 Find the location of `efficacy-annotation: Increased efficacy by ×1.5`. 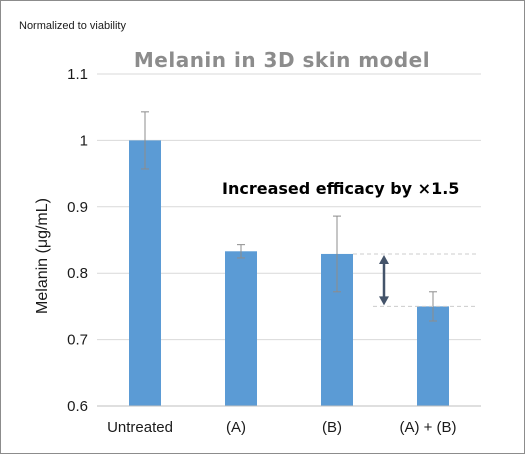

efficacy-annotation: Increased efficacy by ×1.5 is located at coordinates (340, 188).